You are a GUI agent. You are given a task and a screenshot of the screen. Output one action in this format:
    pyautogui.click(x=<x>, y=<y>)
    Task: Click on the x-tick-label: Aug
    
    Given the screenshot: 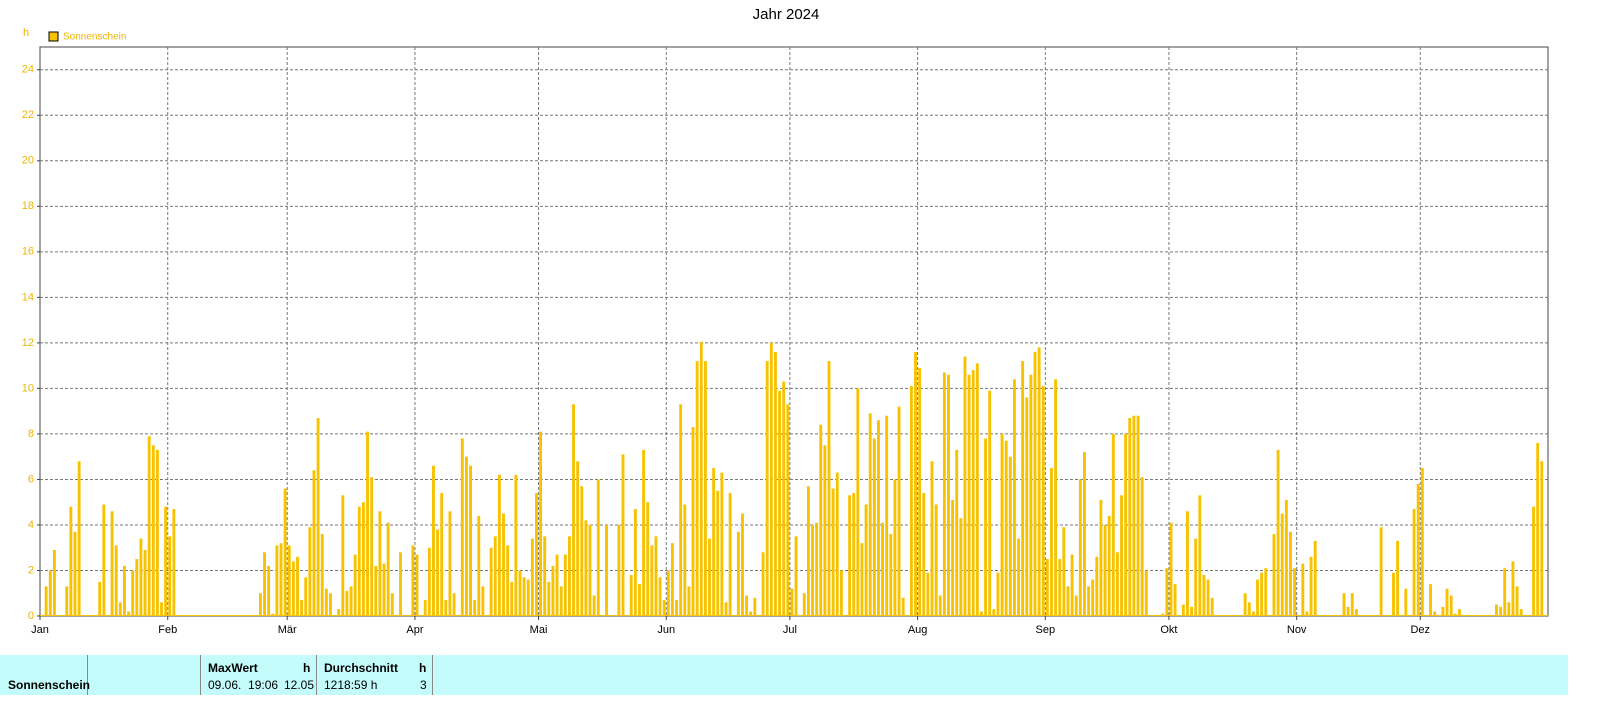 What is the action you would take?
    pyautogui.click(x=918, y=630)
    